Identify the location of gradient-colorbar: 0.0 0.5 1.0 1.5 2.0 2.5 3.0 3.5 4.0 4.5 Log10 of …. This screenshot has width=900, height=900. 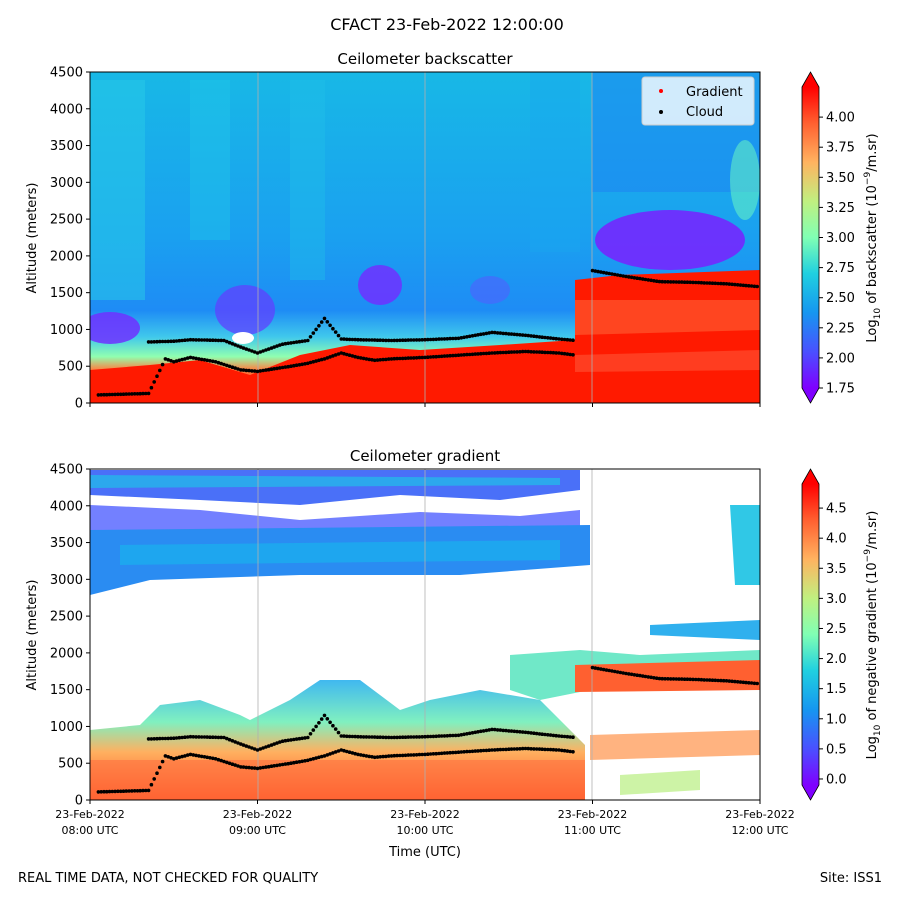
(842, 634).